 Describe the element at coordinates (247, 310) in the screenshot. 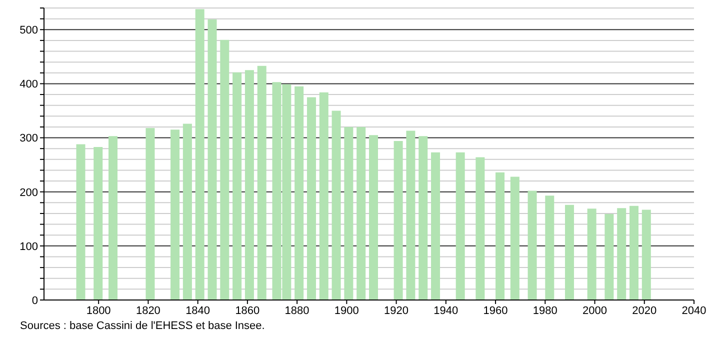

I see `x-tick-label: 1860` at that location.